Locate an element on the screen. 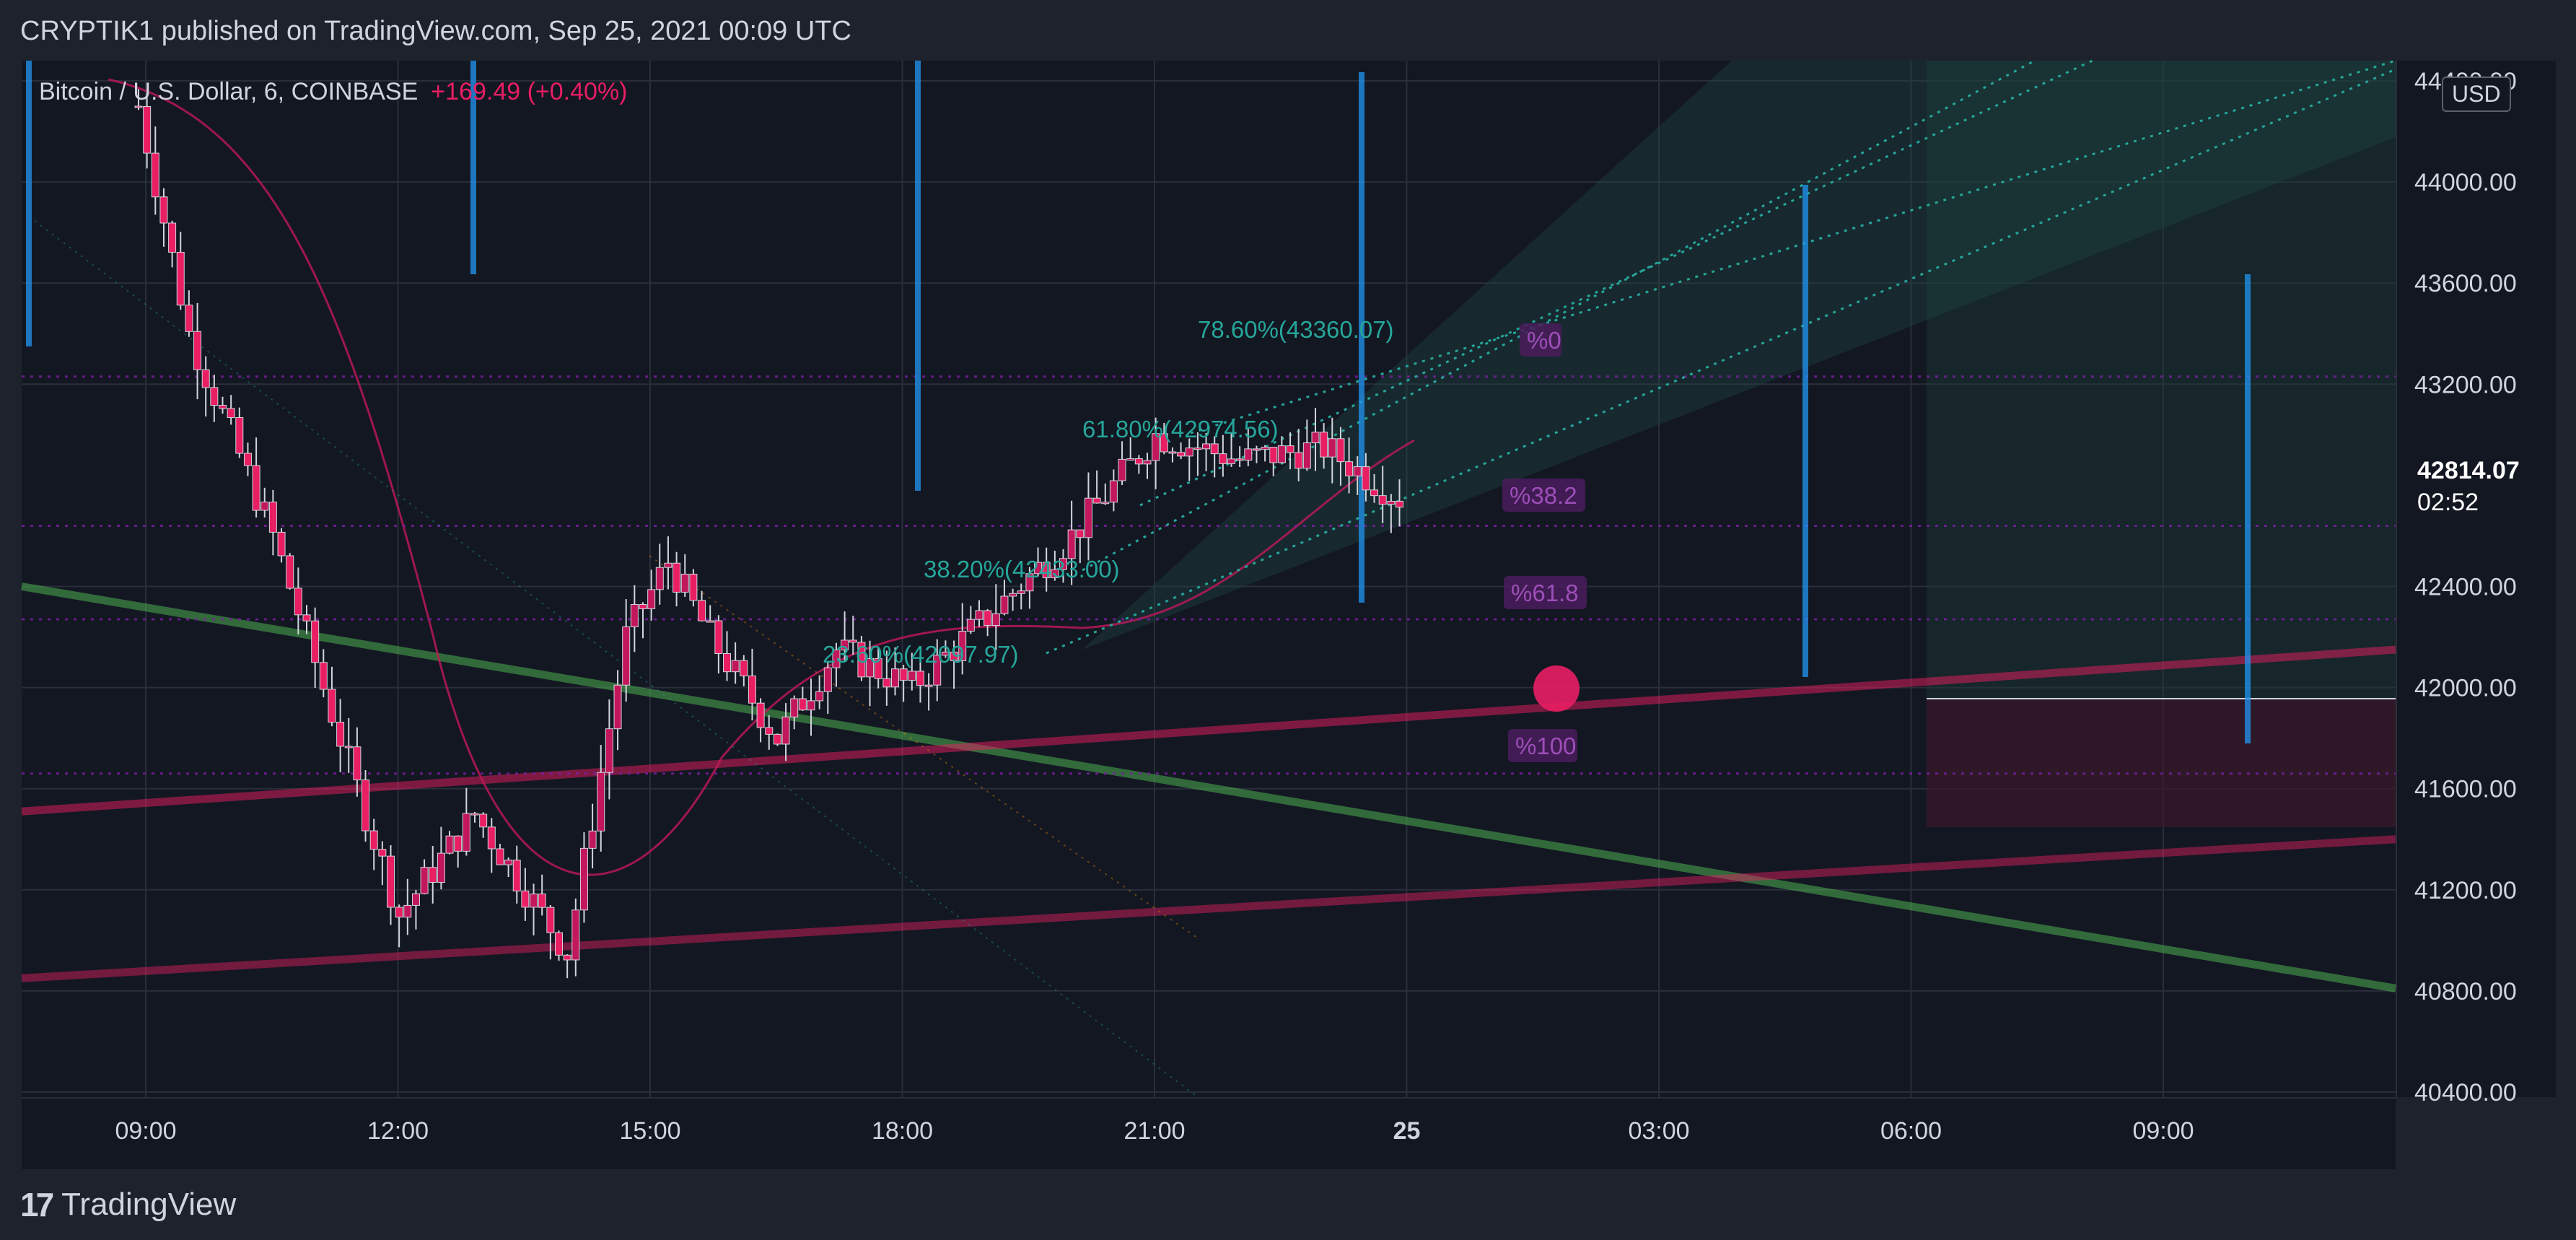 The width and height of the screenshot is (2576, 1240). price-tick-label: 42400.00 is located at coordinates (2465, 587).